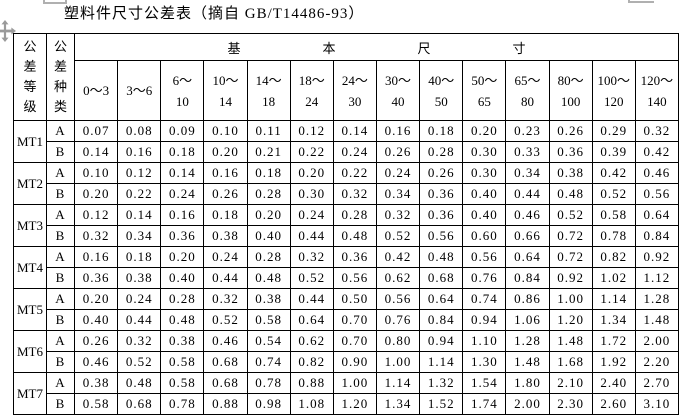 This screenshot has height=420, width=681. I want to click on value-cell: 0.39, so click(613, 152).